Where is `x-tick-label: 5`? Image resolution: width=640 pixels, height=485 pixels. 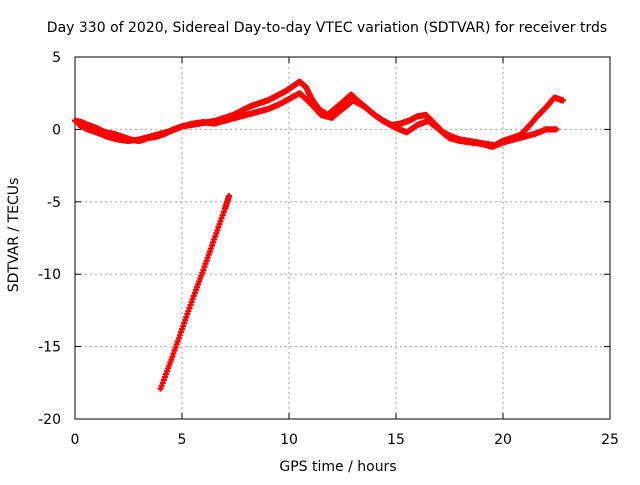 x-tick-label: 5 is located at coordinates (182, 440).